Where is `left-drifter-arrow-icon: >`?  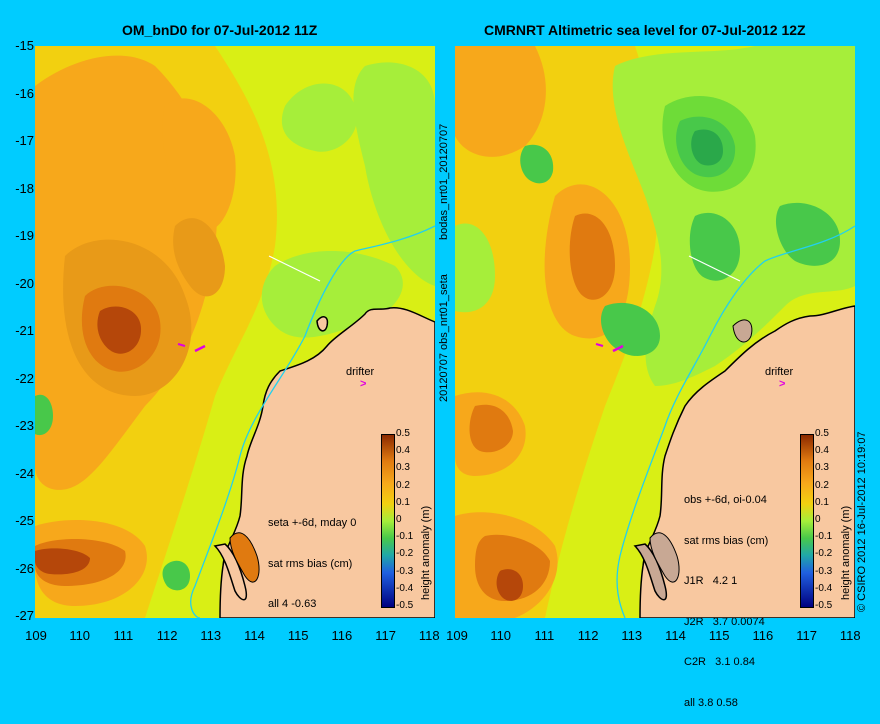
left-drifter-arrow-icon: > is located at coordinates (363, 384).